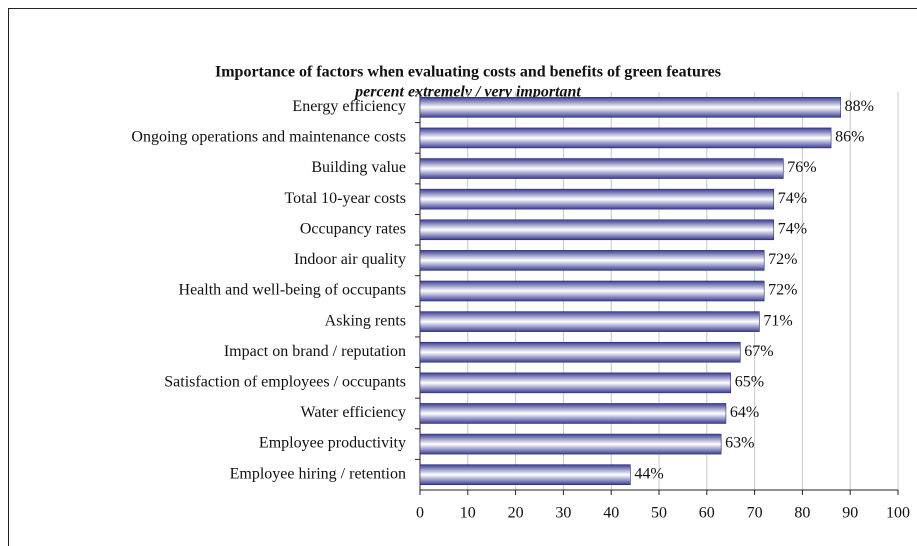 The width and height of the screenshot is (917, 546). I want to click on value-label: 71%, so click(777, 320).